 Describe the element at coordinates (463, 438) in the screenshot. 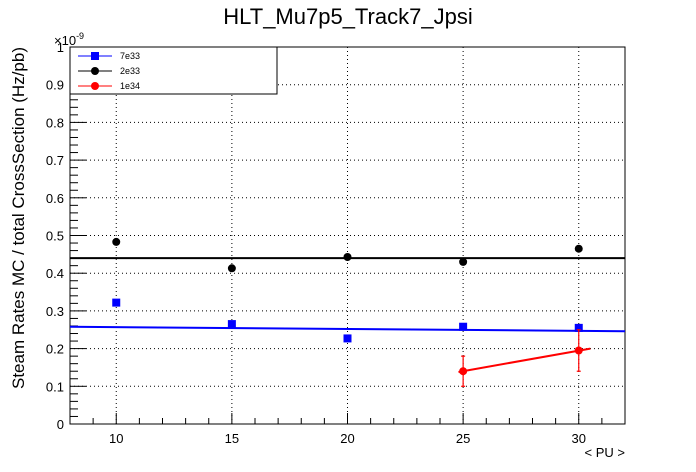

I see `x-tick-label: 25` at that location.